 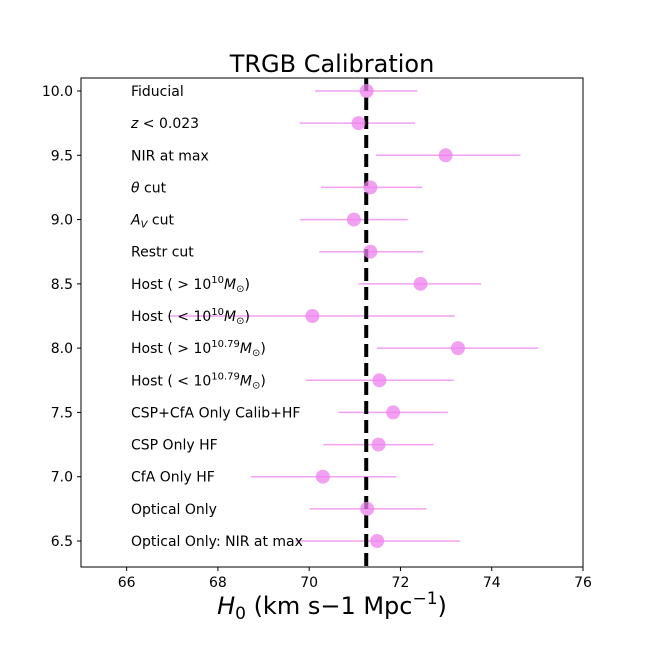 What do you see at coordinates (62, 478) in the screenshot?
I see `y-tick-label: 7.0` at bounding box center [62, 478].